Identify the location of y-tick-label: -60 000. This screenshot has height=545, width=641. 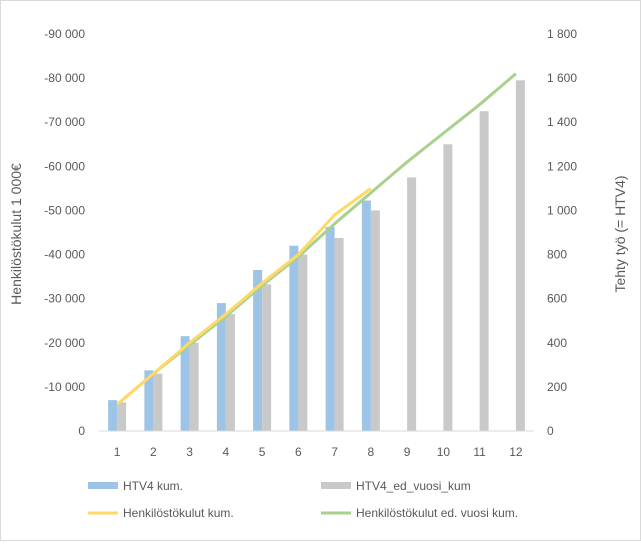
(64, 166).